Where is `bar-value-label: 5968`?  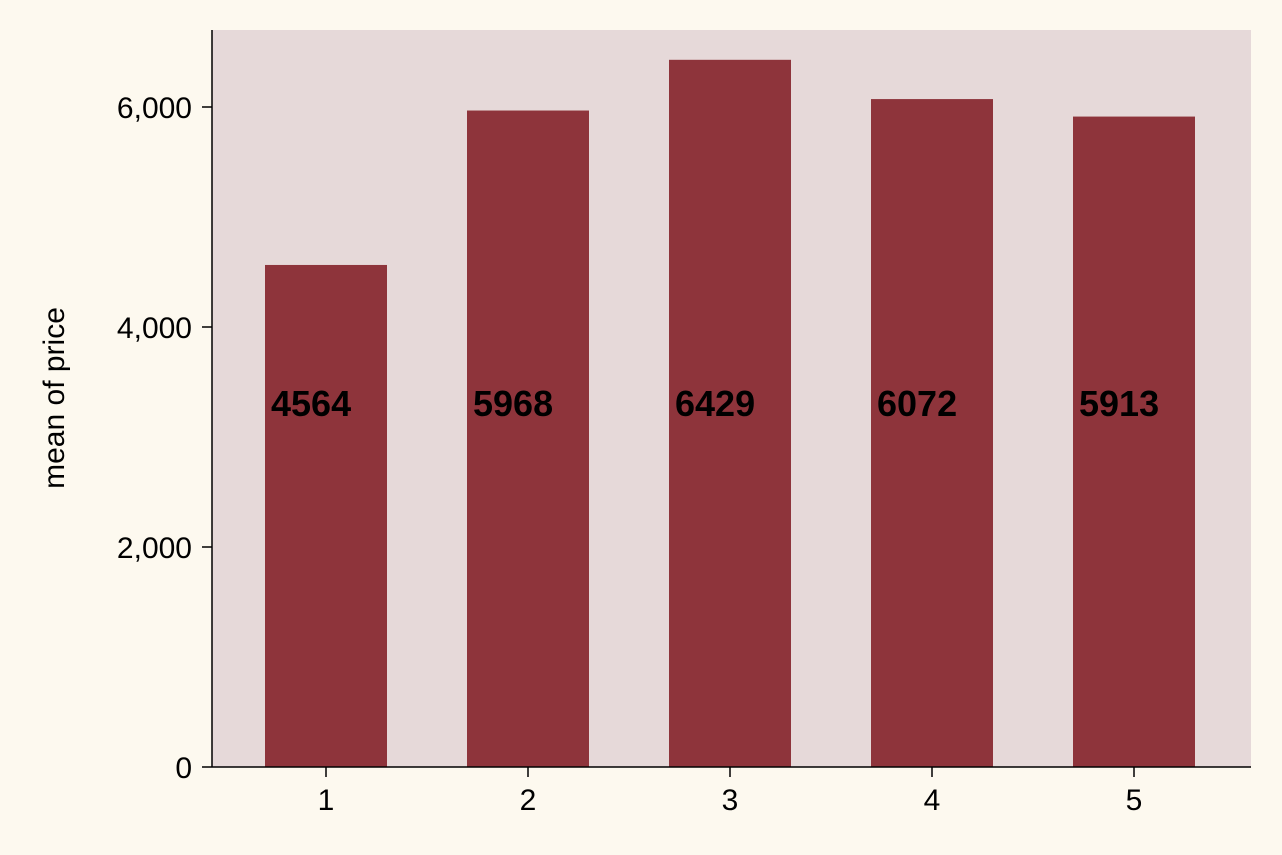 bar-value-label: 5968 is located at coordinates (513, 403).